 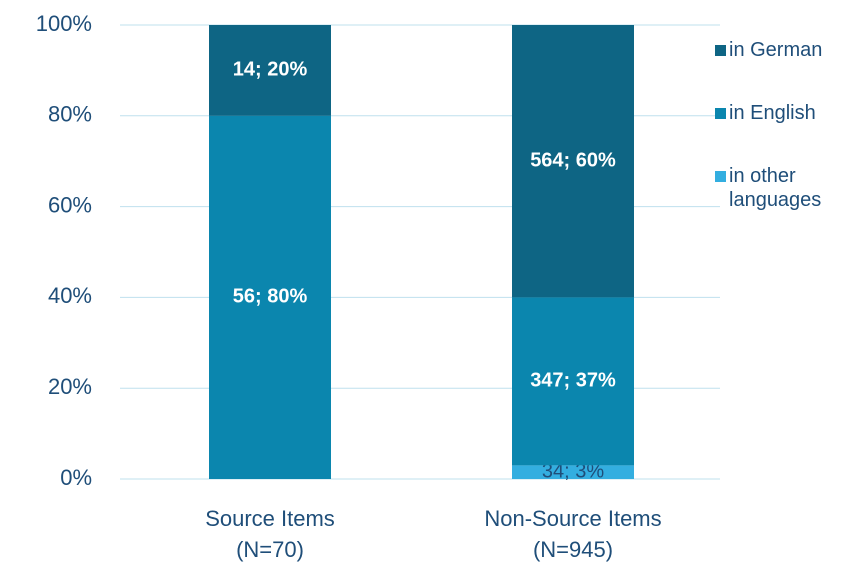 What do you see at coordinates (572, 534) in the screenshot?
I see `x-tick-label: Non-Source Items (N=945)` at bounding box center [572, 534].